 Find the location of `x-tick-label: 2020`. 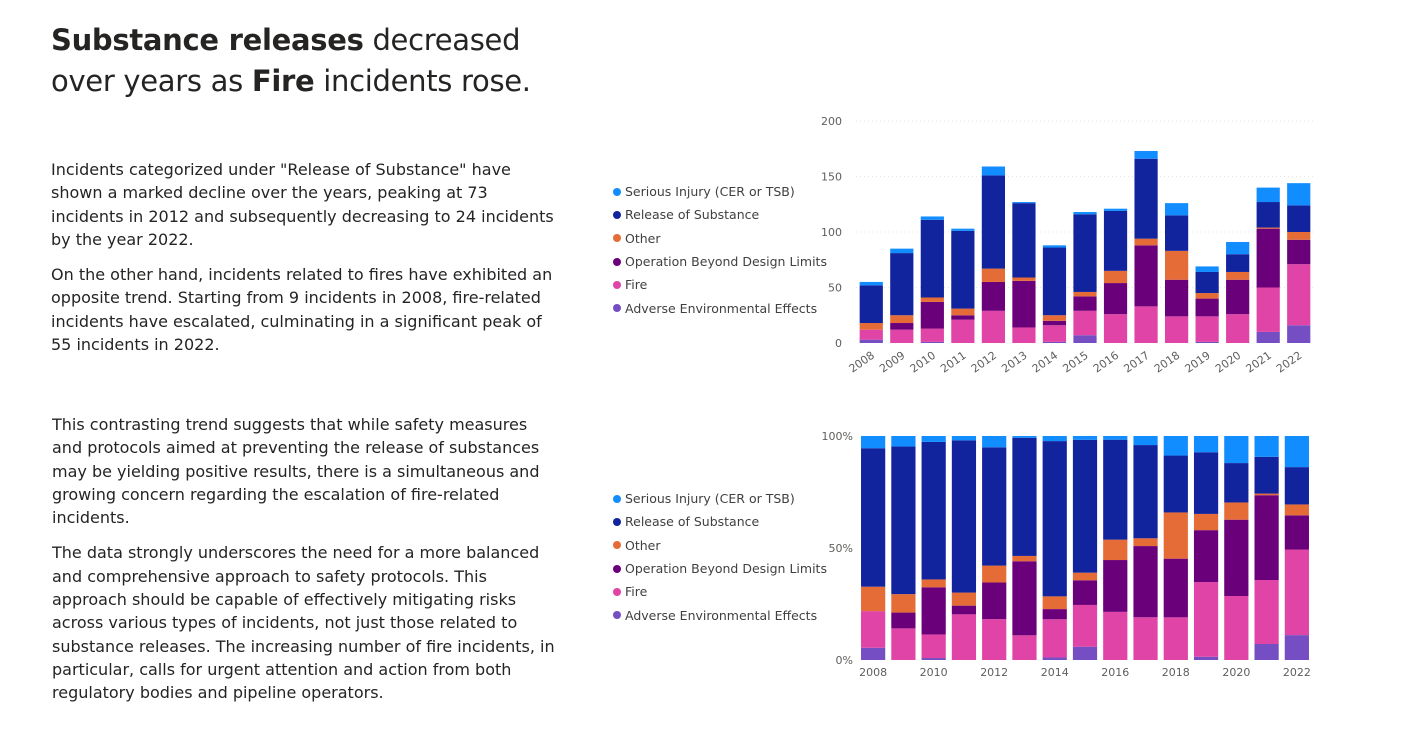

x-tick-label: 2020 is located at coordinates (1236, 672).